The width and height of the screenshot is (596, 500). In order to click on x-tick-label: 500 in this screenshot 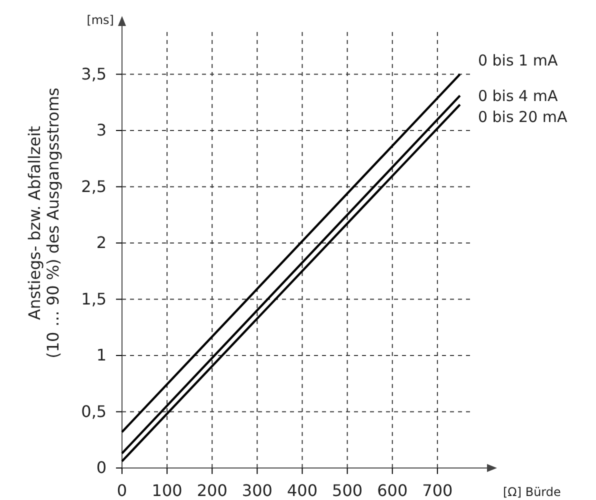, I will do `click(347, 490)`.